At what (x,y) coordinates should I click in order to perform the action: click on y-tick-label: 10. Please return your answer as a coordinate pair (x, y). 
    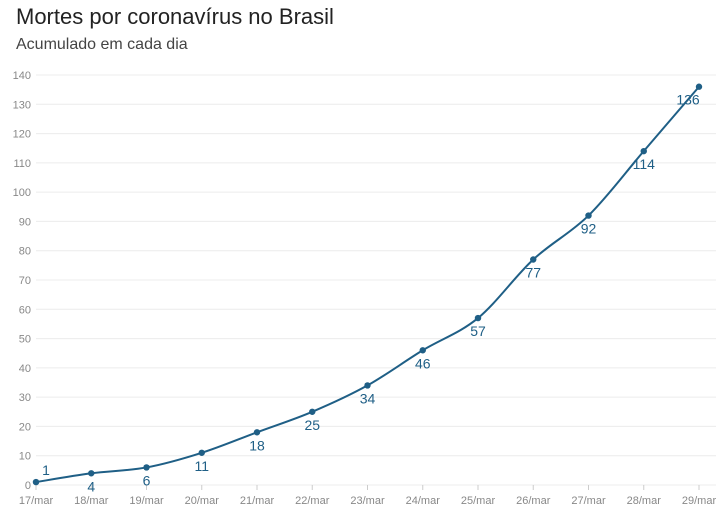
    Looking at the image, I should click on (25, 457).